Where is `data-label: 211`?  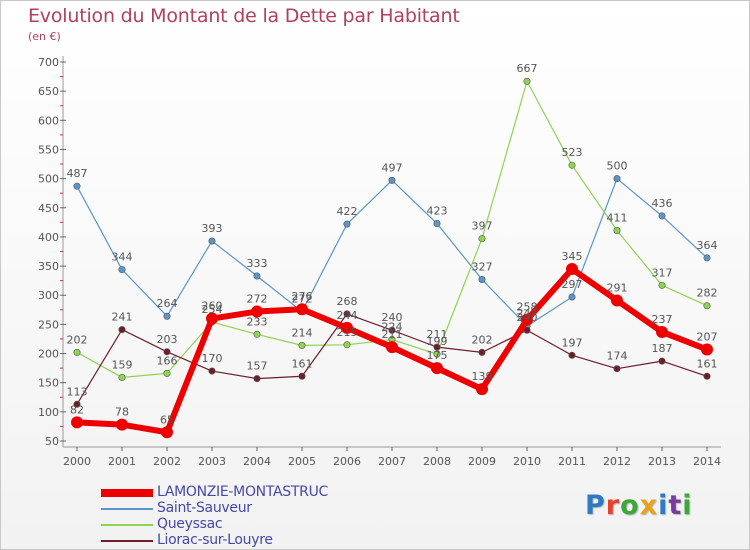
data-label: 211 is located at coordinates (392, 334).